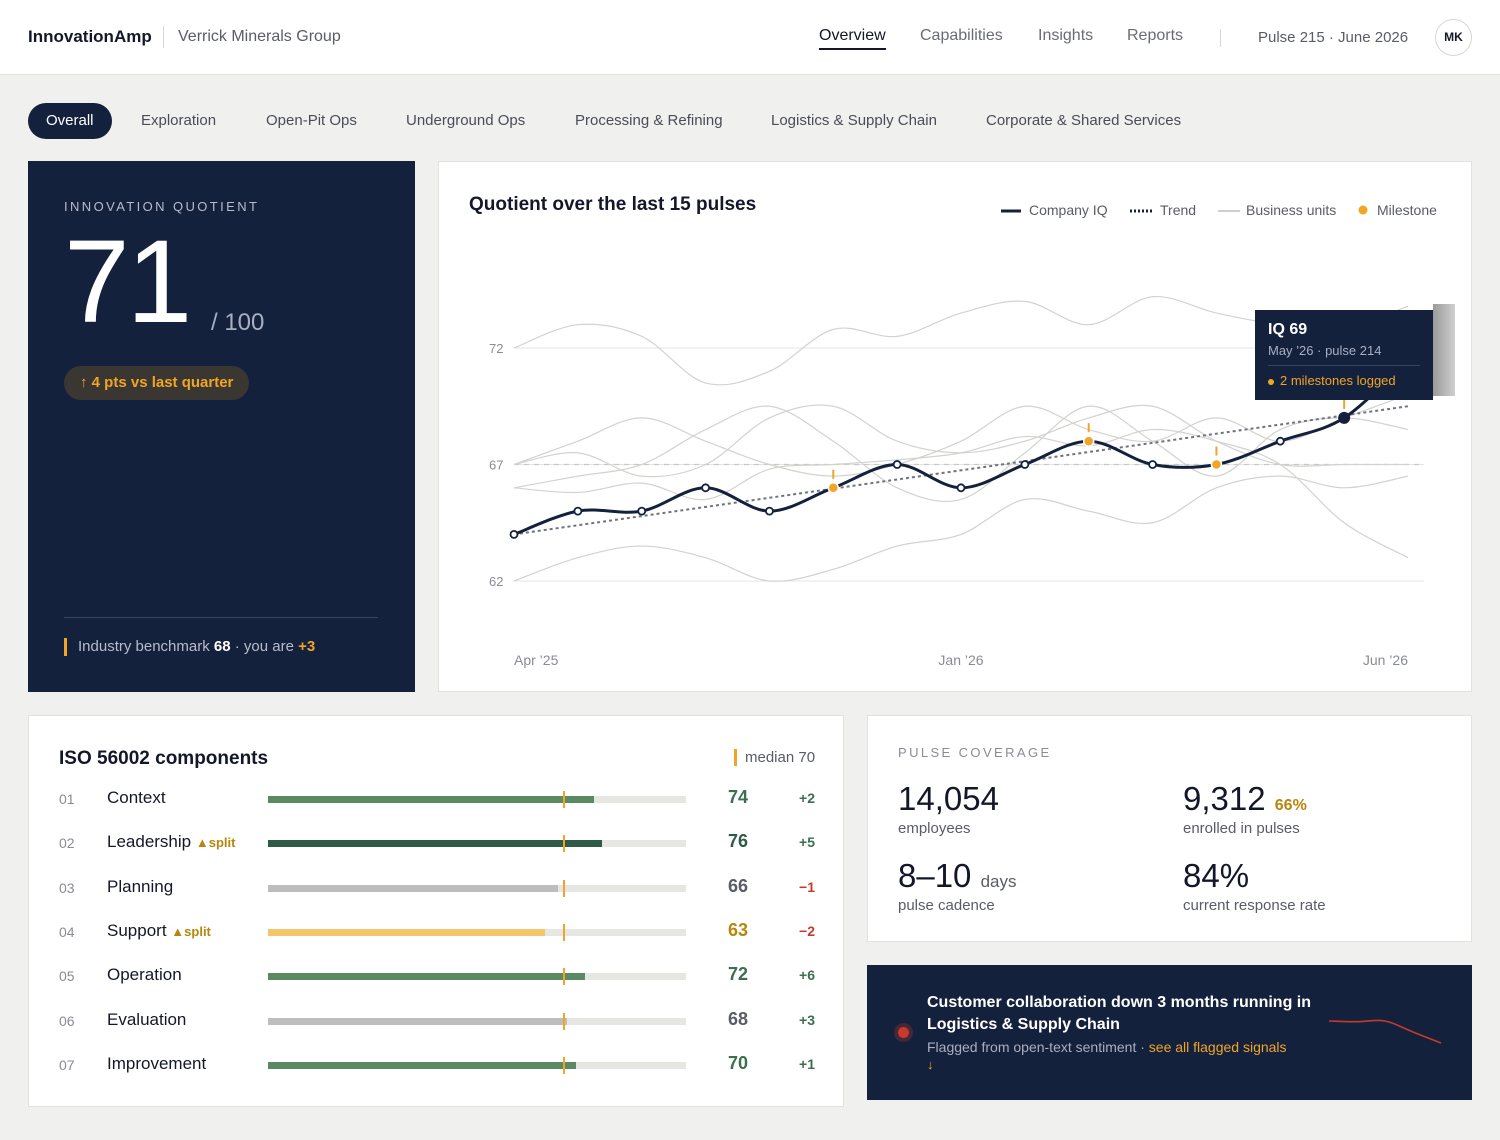  Describe the element at coordinates (1385, 660) in the screenshot. I see `x-tick-label: Jun ’26` at that location.